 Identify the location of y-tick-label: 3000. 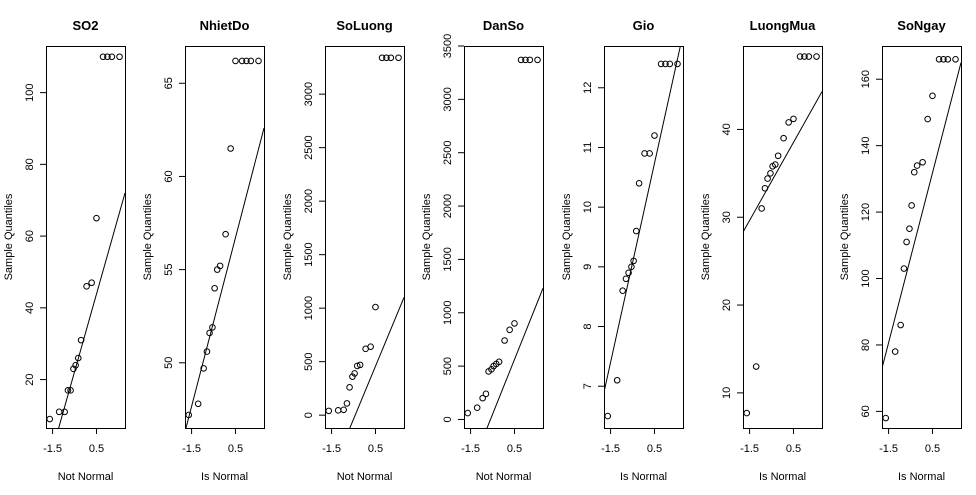
(448, 99).